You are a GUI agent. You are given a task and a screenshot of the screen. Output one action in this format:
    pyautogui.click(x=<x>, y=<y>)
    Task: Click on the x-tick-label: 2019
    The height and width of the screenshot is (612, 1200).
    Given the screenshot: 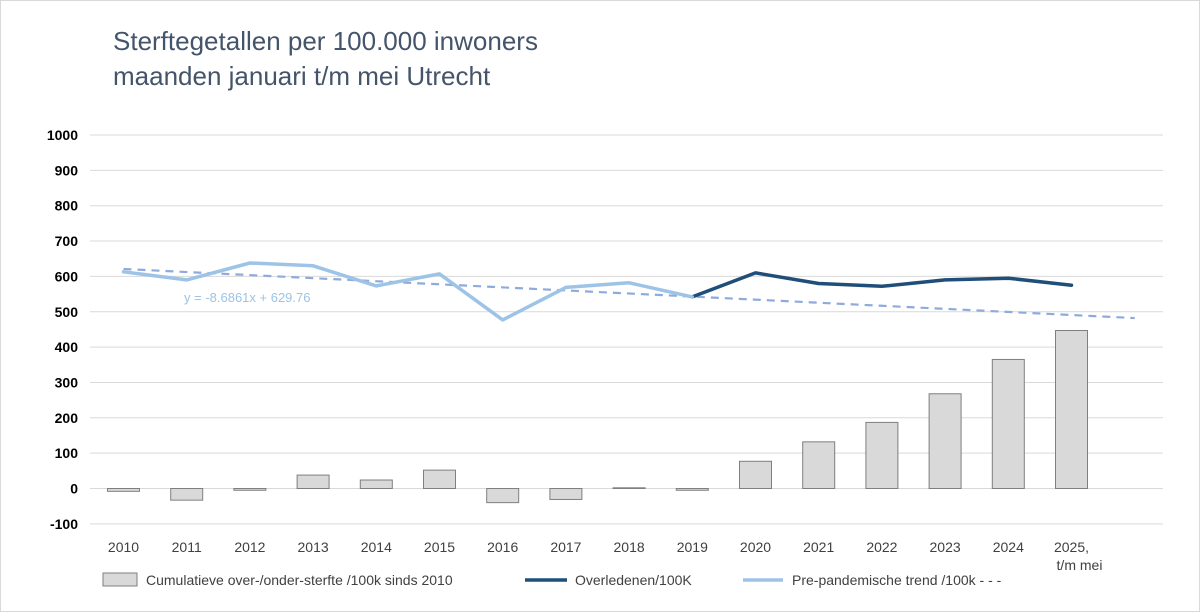 What is the action you would take?
    pyautogui.click(x=692, y=547)
    